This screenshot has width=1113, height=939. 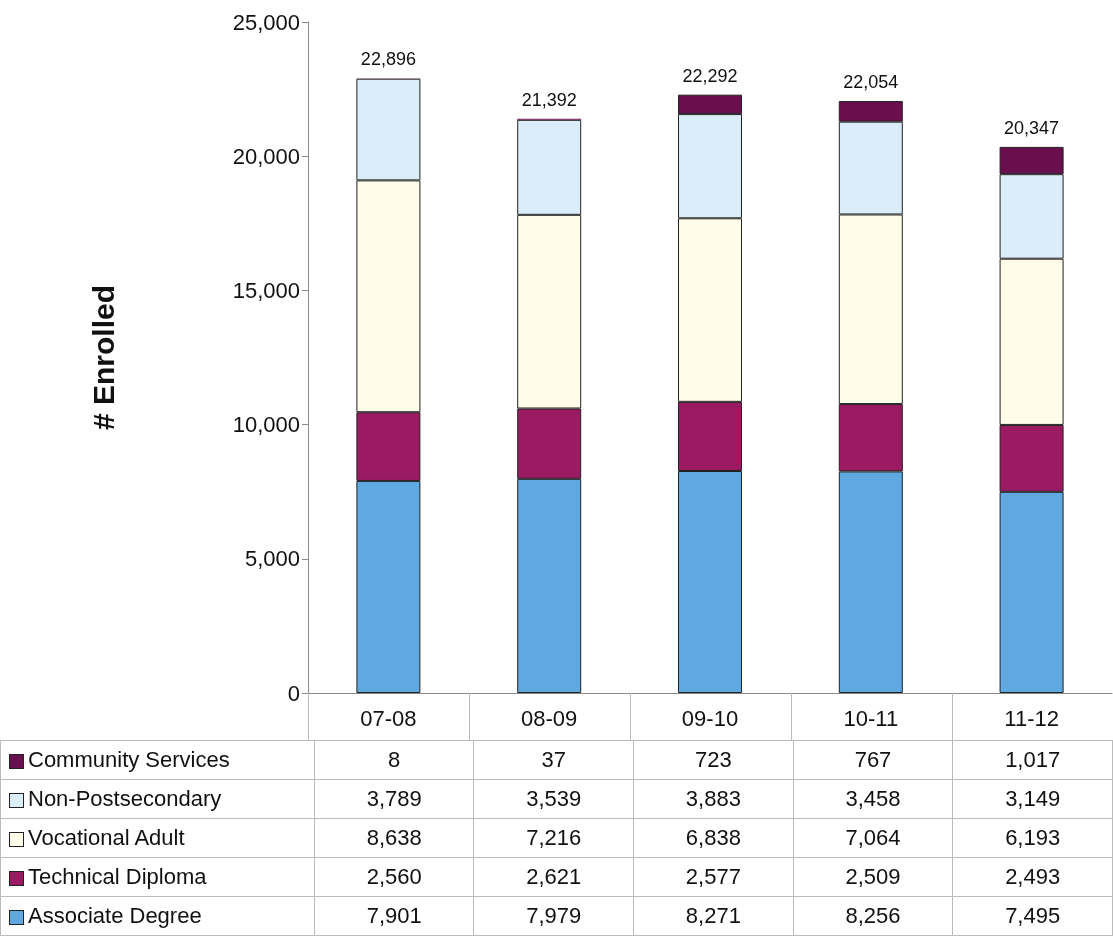 I want to click on data-label: 1,017, so click(x=1032, y=760).